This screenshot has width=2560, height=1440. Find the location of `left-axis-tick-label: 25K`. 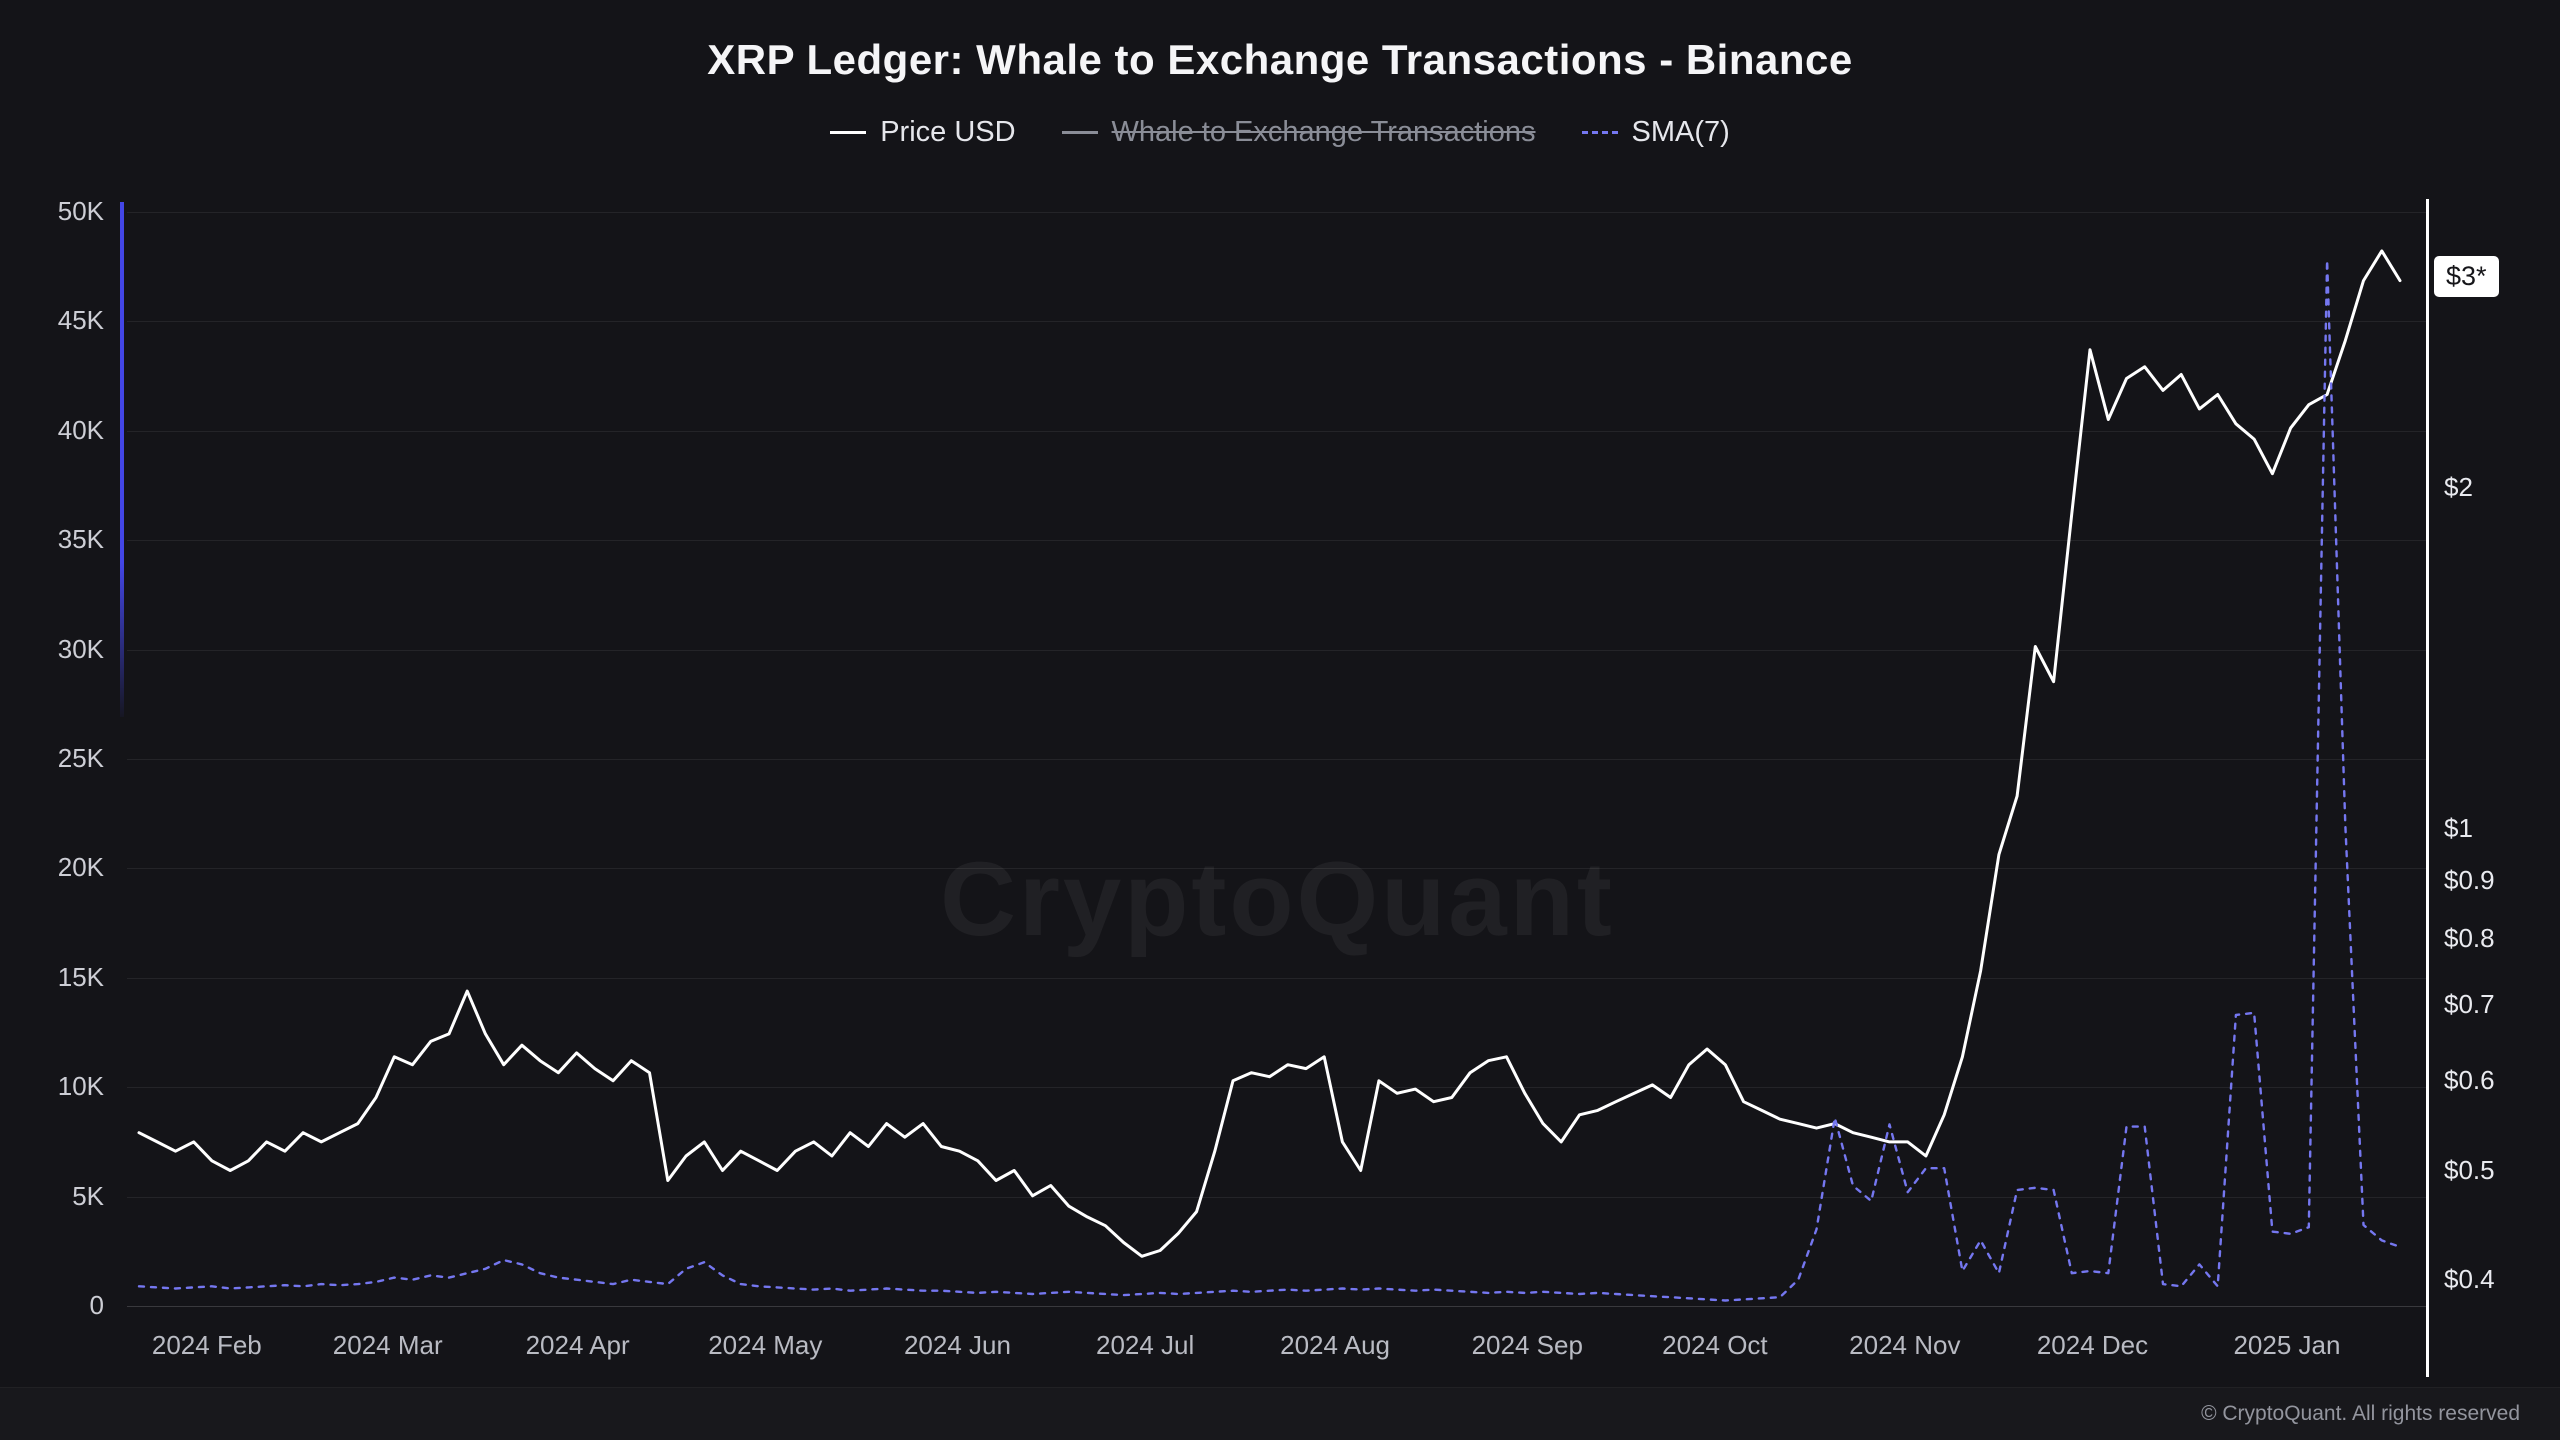

left-axis-tick-label: 25K is located at coordinates (80, 758).